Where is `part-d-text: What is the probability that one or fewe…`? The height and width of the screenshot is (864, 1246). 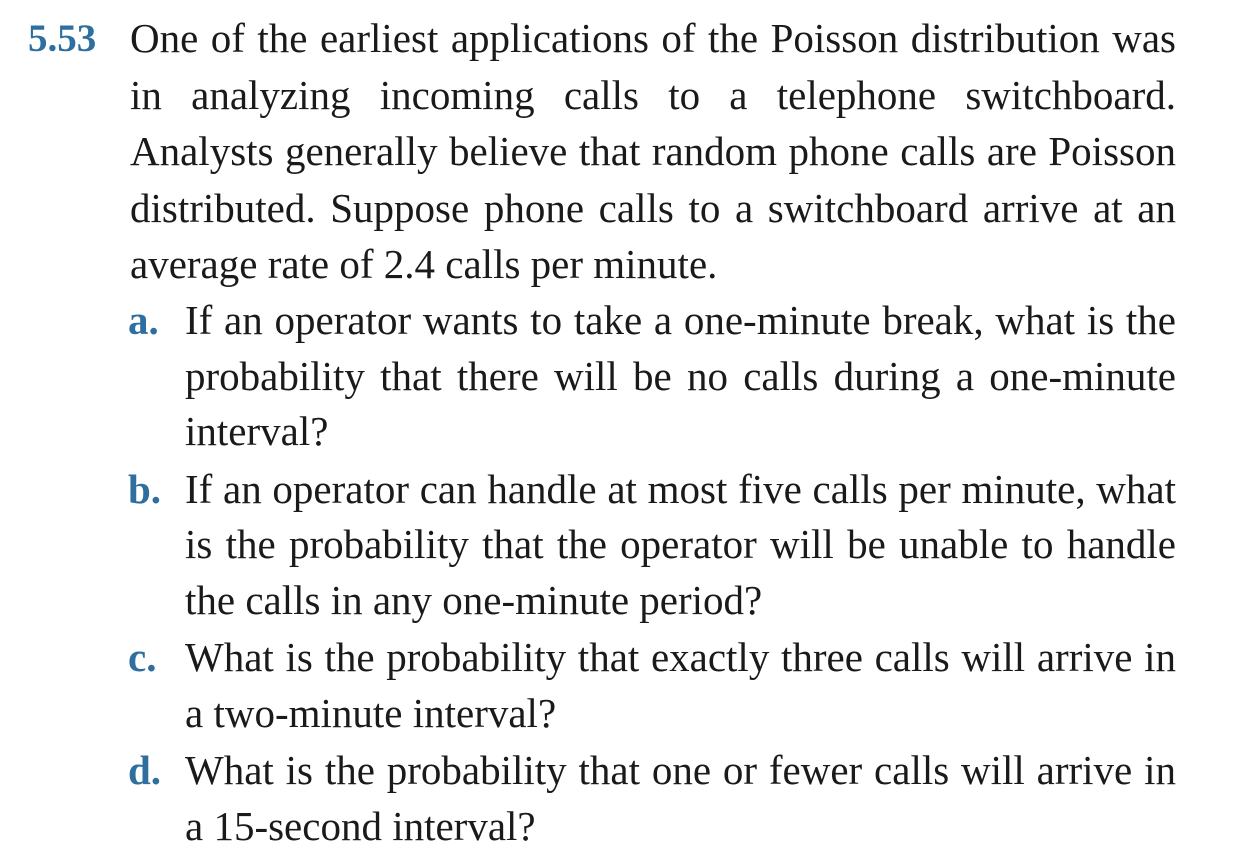
part-d-text: What is the probability that one or fewe… is located at coordinates (680, 798).